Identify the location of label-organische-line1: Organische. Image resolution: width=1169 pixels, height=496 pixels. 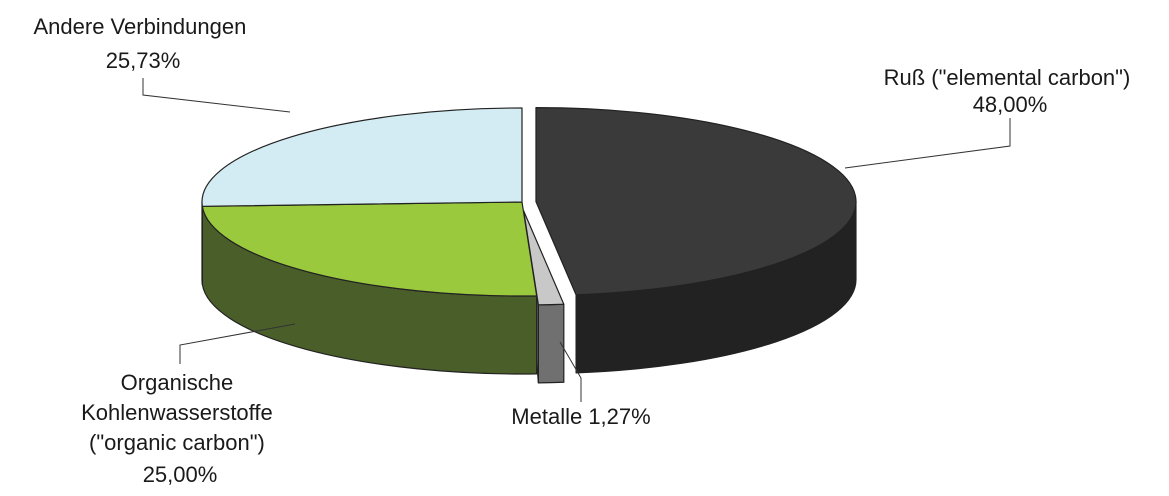
(177, 382).